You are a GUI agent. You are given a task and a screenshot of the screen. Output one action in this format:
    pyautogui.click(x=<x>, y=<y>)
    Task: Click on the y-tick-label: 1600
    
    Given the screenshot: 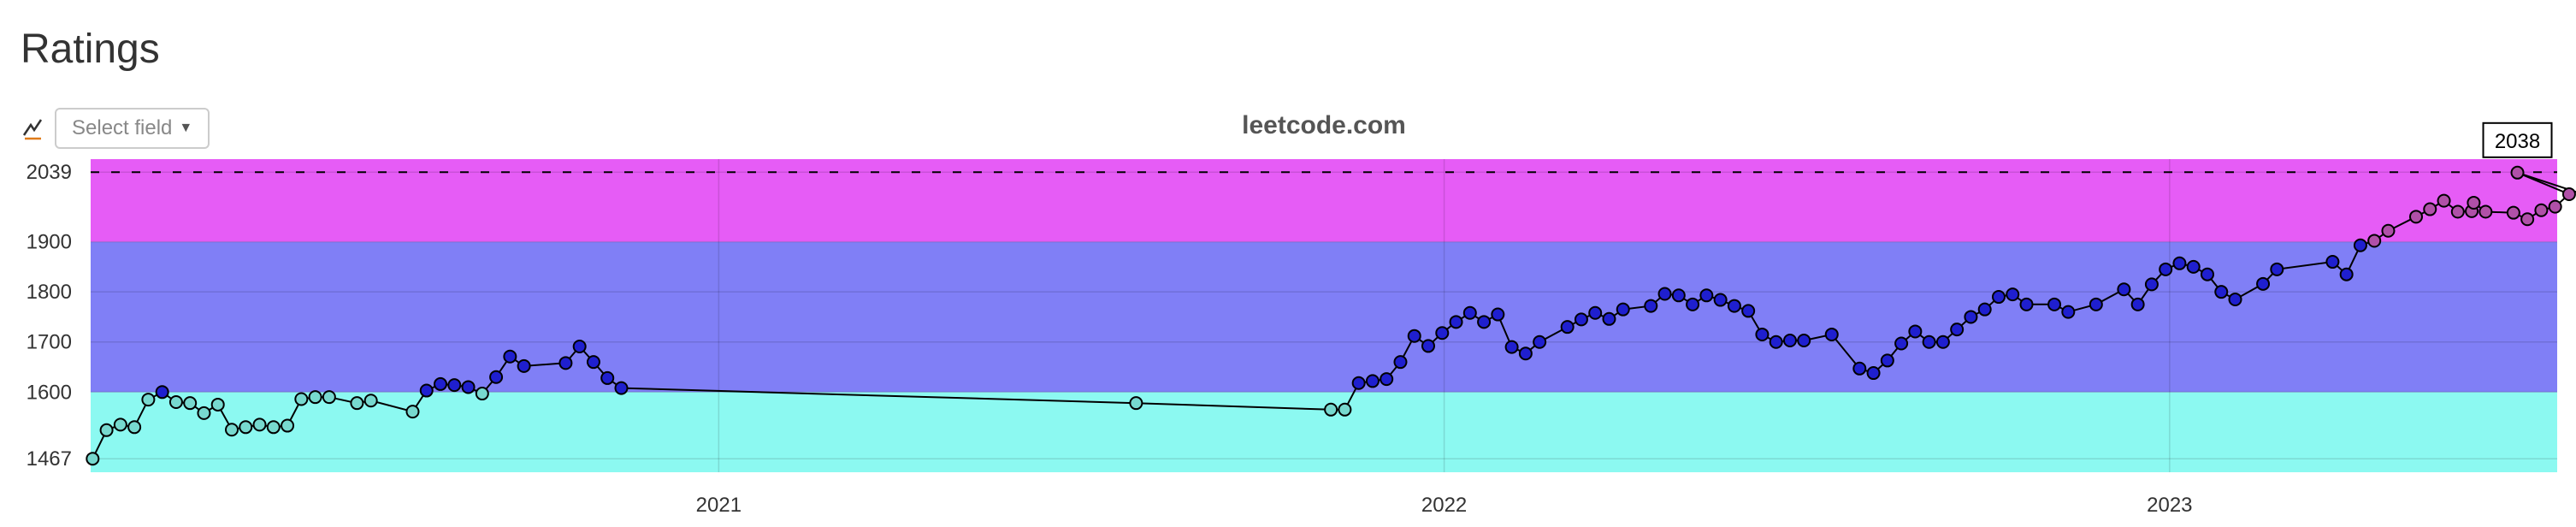 What is the action you would take?
    pyautogui.click(x=49, y=393)
    